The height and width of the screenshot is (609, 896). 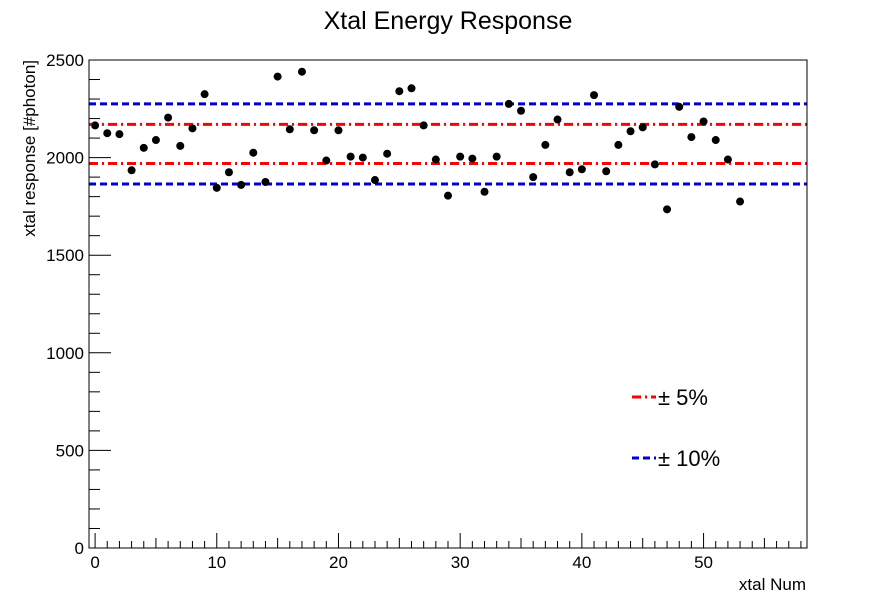 I want to click on reference-lines, so click(x=448, y=144).